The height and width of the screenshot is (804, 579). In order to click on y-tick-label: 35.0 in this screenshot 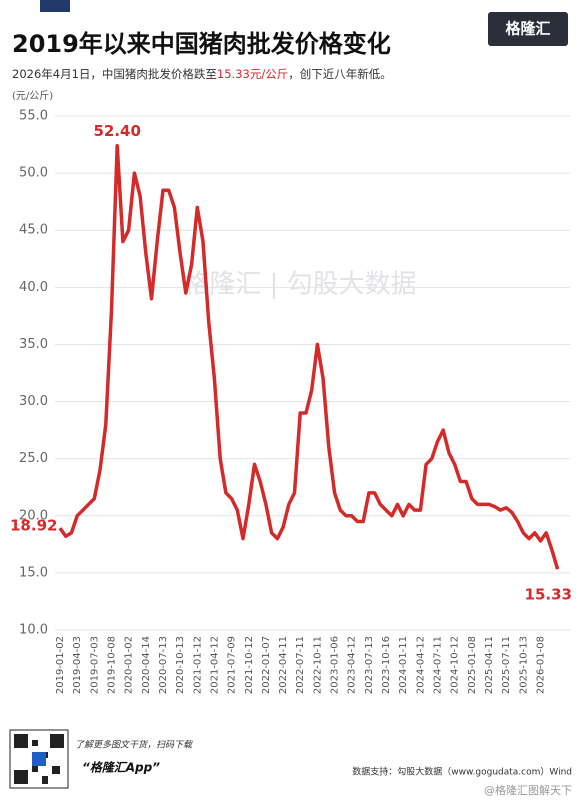, I will do `click(33, 344)`.